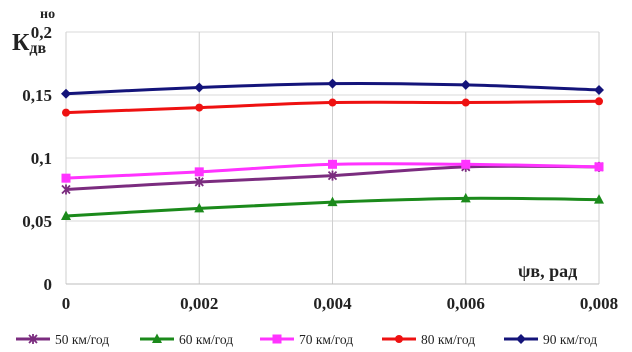  What do you see at coordinates (466, 303) in the screenshot?
I see `x-tick-label: 0,006` at bounding box center [466, 303].